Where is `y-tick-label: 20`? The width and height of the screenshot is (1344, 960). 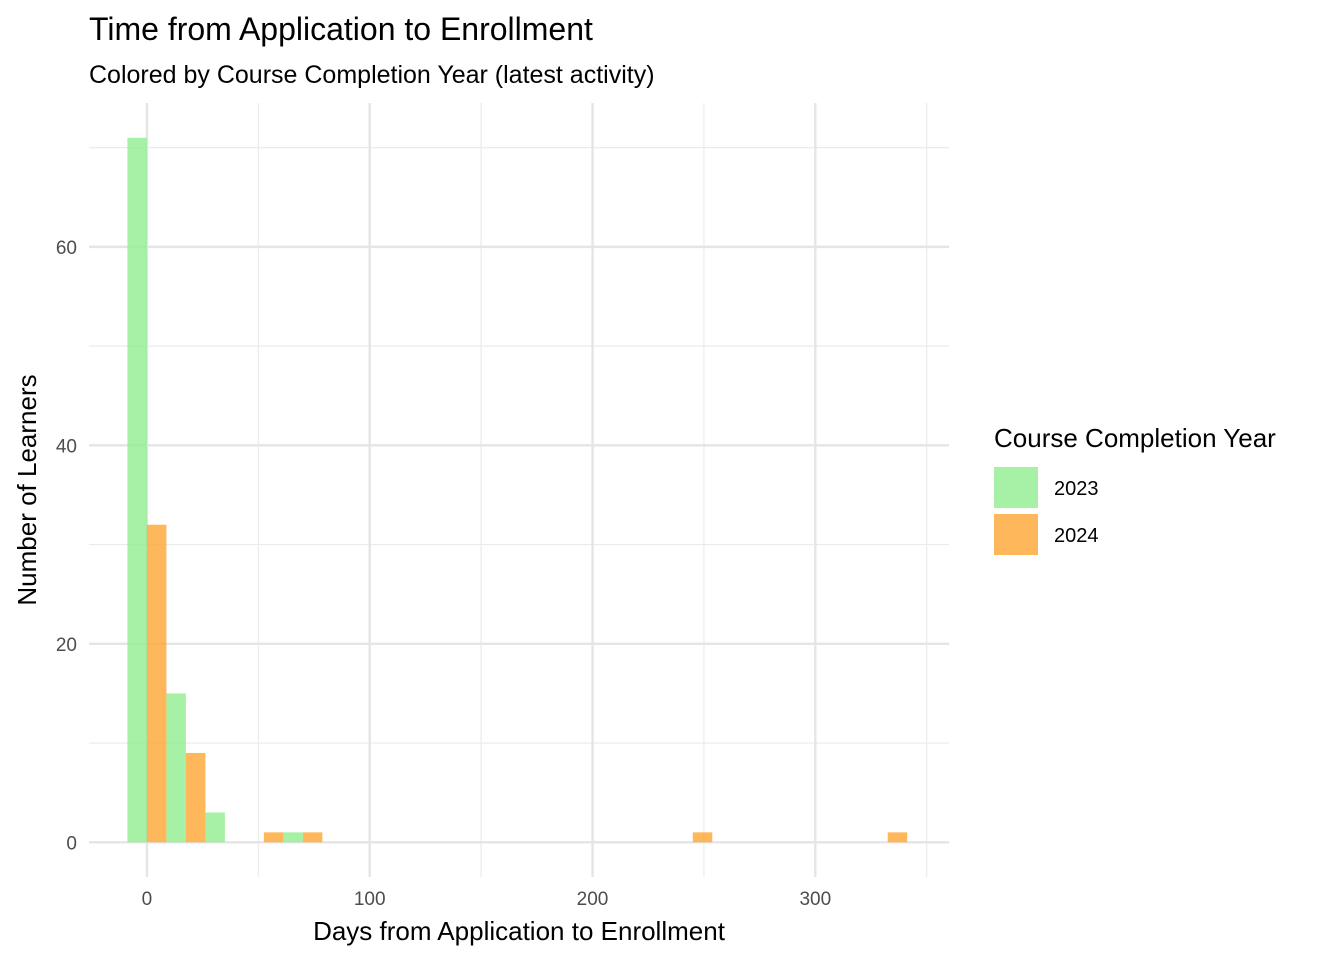 y-tick-label: 20 is located at coordinates (66, 645).